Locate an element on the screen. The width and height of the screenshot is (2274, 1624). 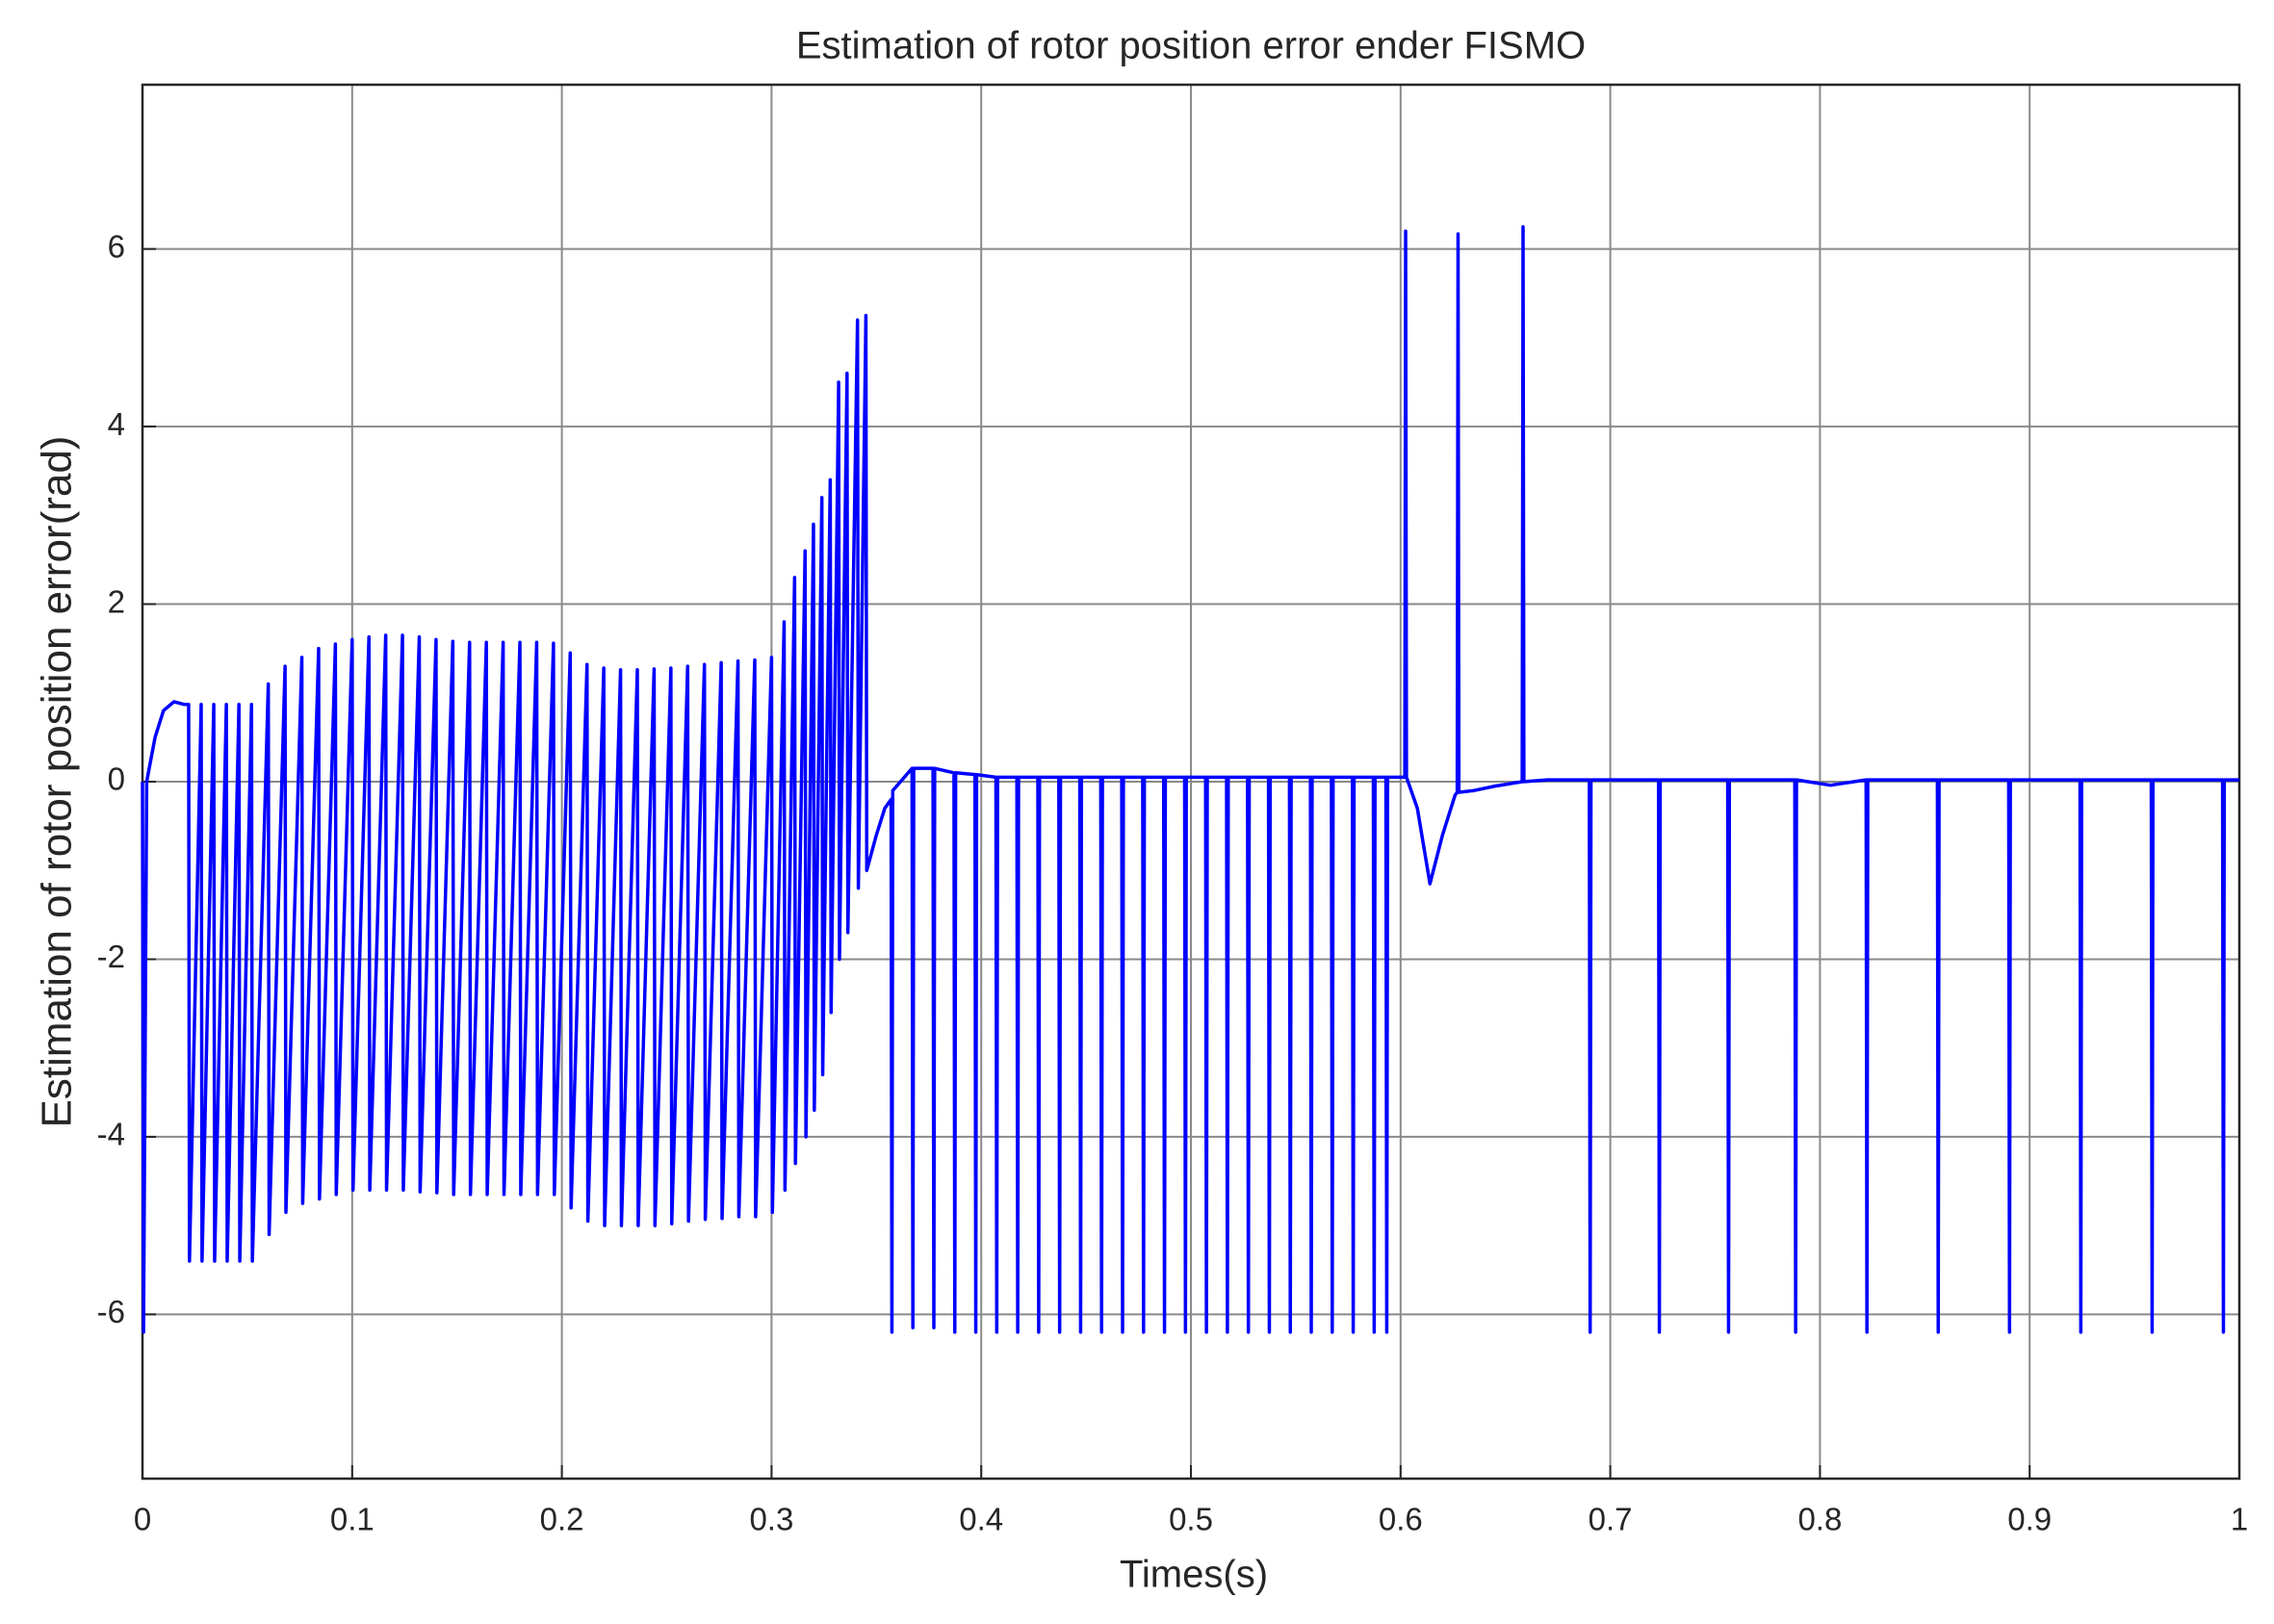
x-tick-label: 0.6 is located at coordinates (1401, 1519).